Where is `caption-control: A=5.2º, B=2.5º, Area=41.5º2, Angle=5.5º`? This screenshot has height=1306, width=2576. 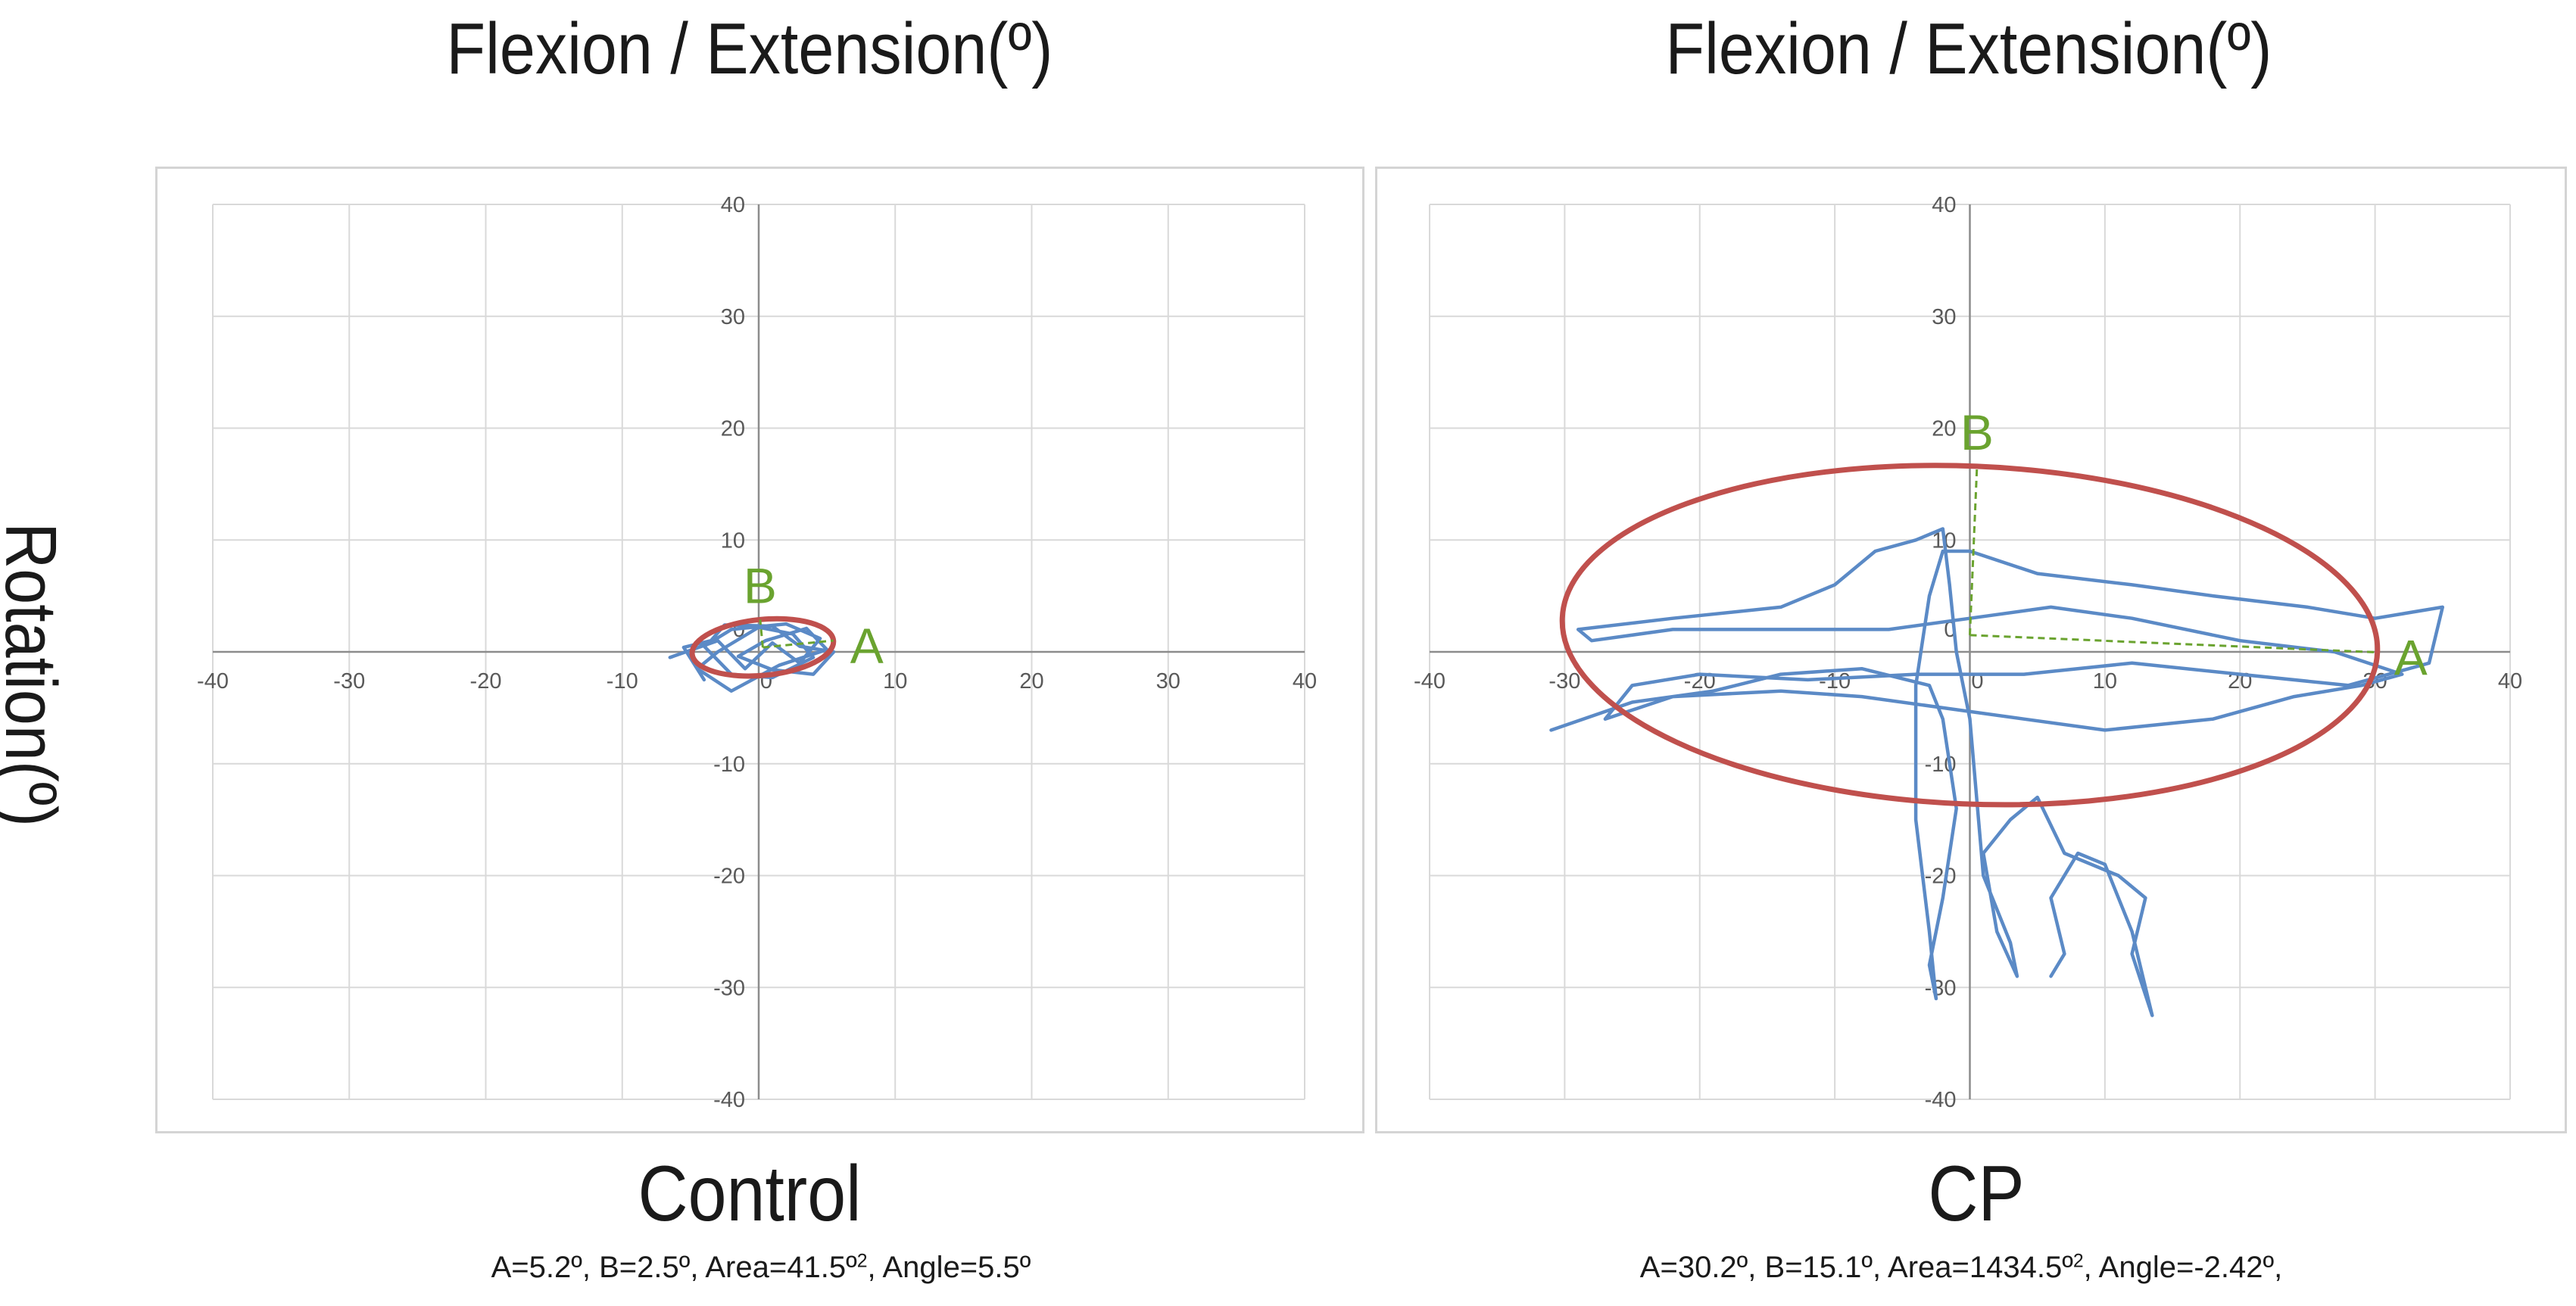
caption-control: A=5.2º, B=2.5º, Area=41.5º2, Angle=5.5º is located at coordinates (761, 1268).